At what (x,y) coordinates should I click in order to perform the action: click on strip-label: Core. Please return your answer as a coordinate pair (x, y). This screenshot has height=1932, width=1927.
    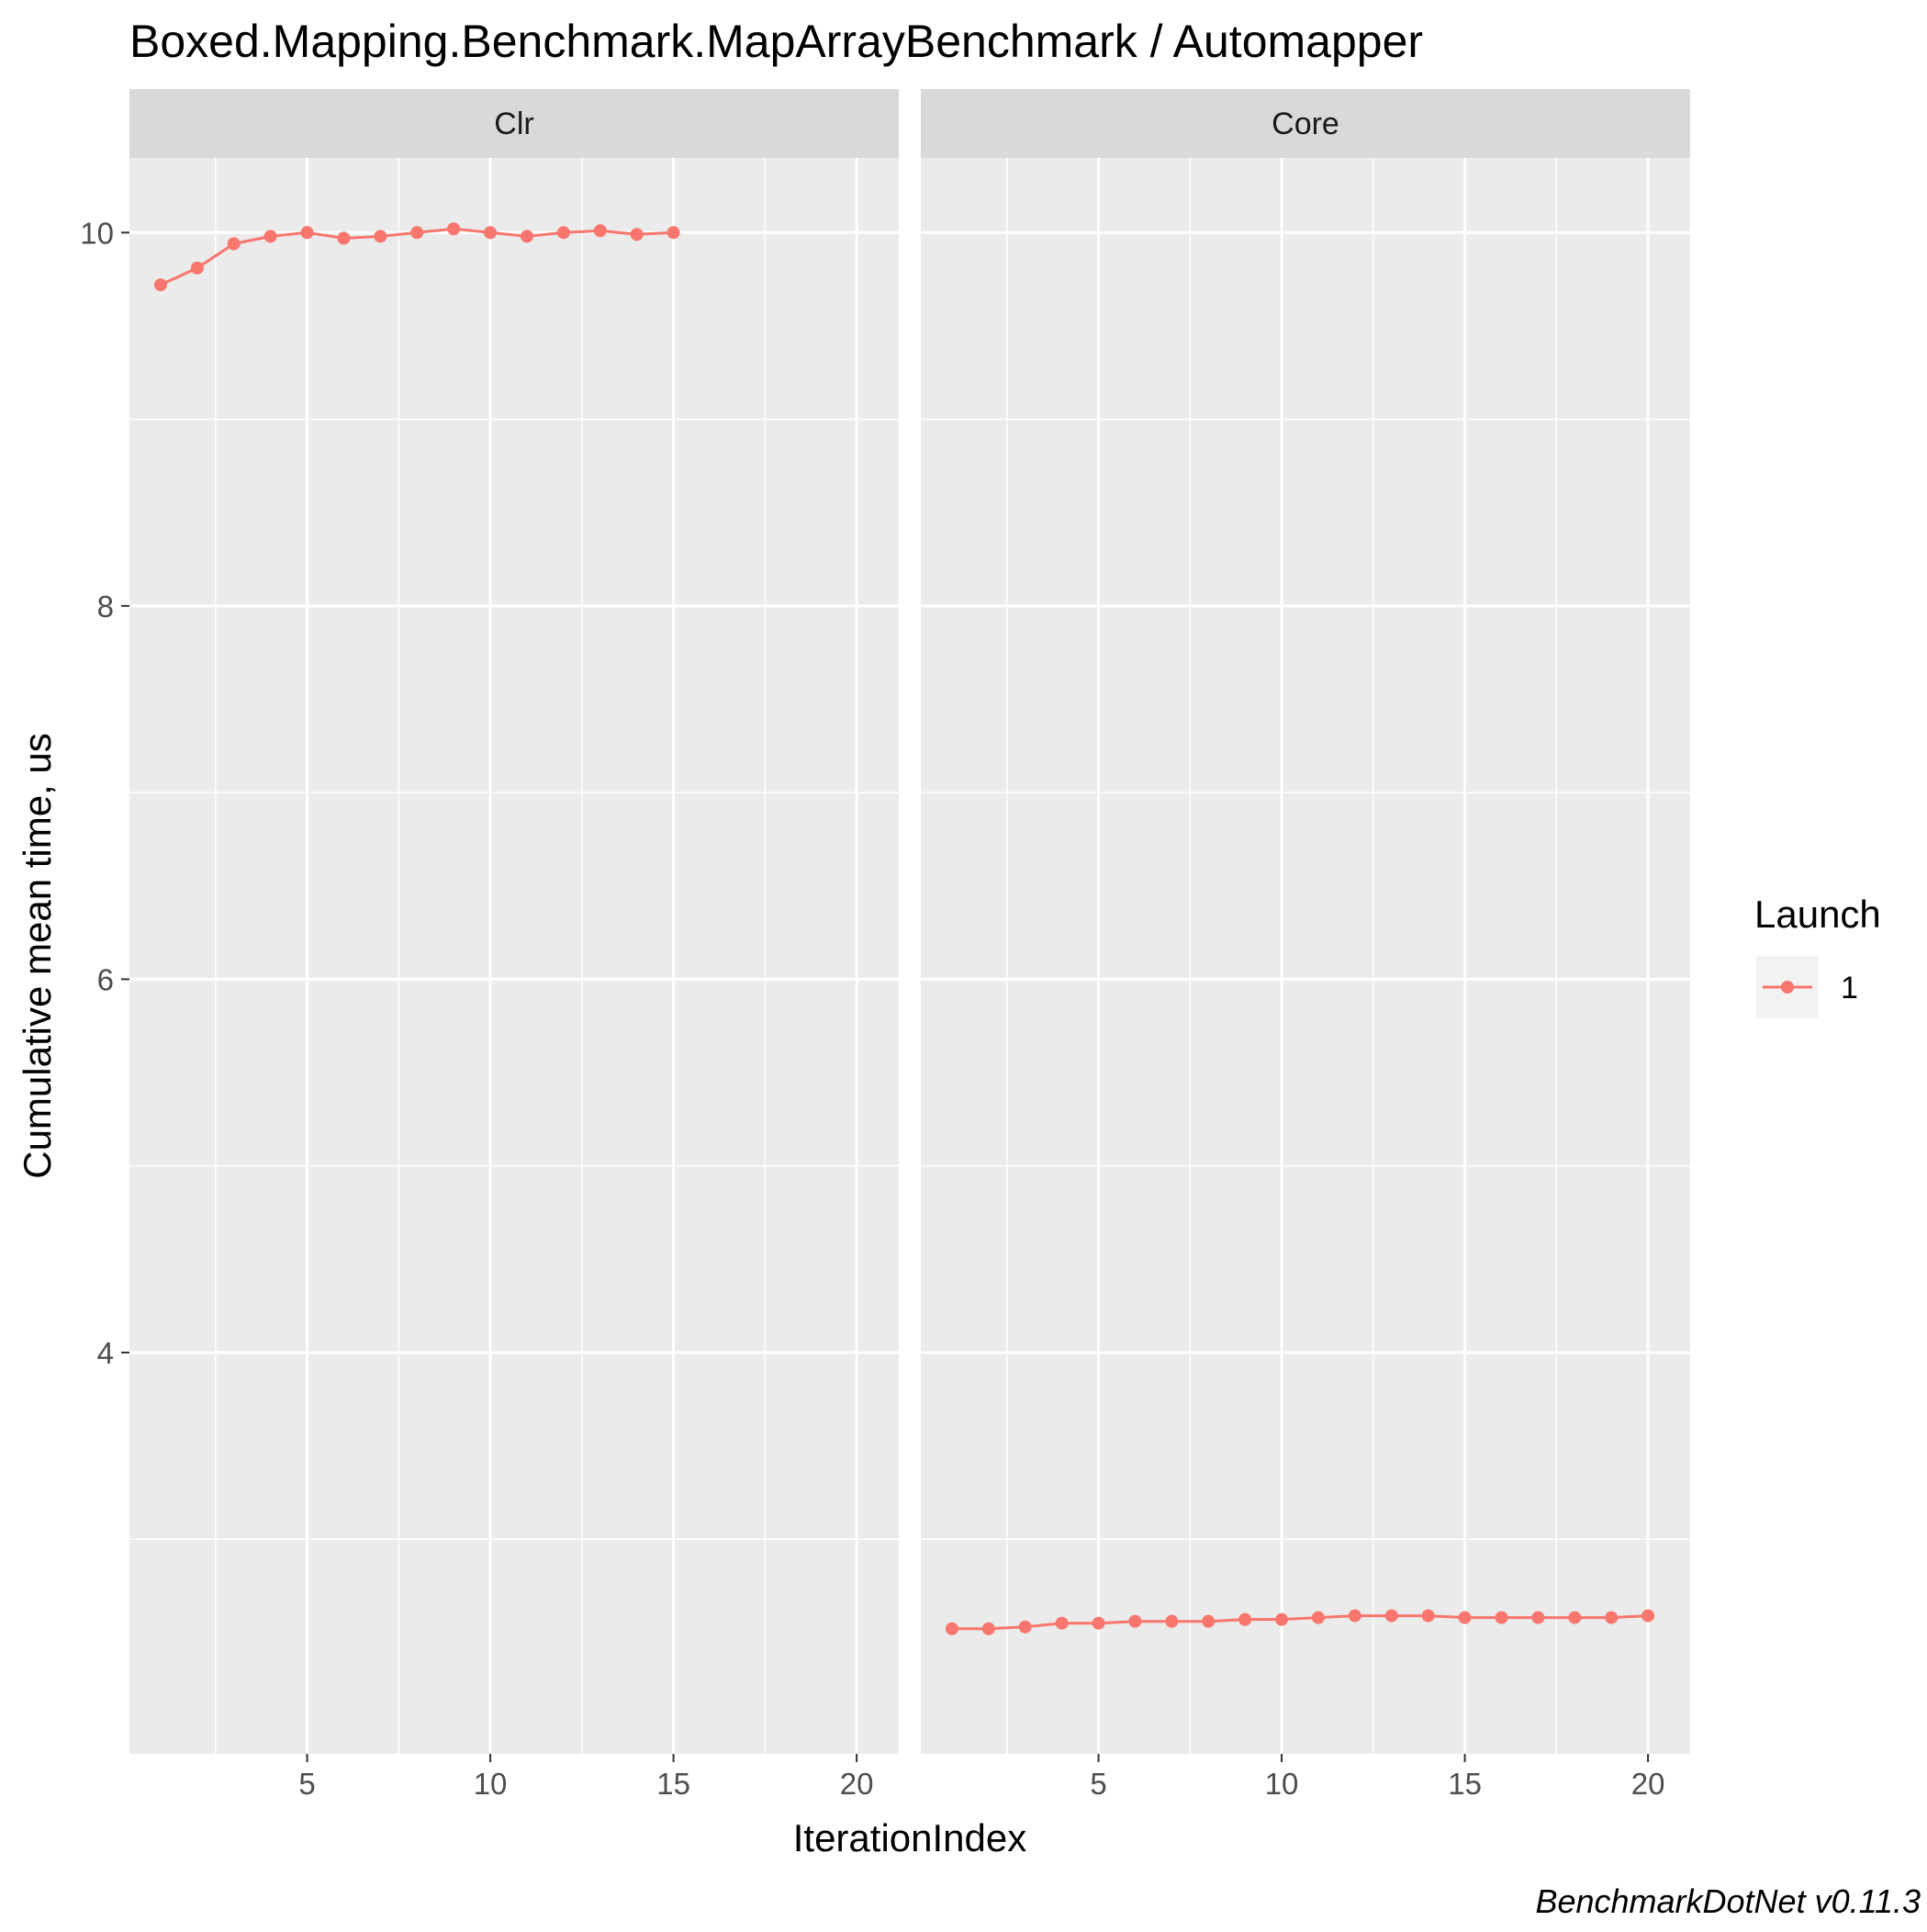
    Looking at the image, I should click on (1306, 124).